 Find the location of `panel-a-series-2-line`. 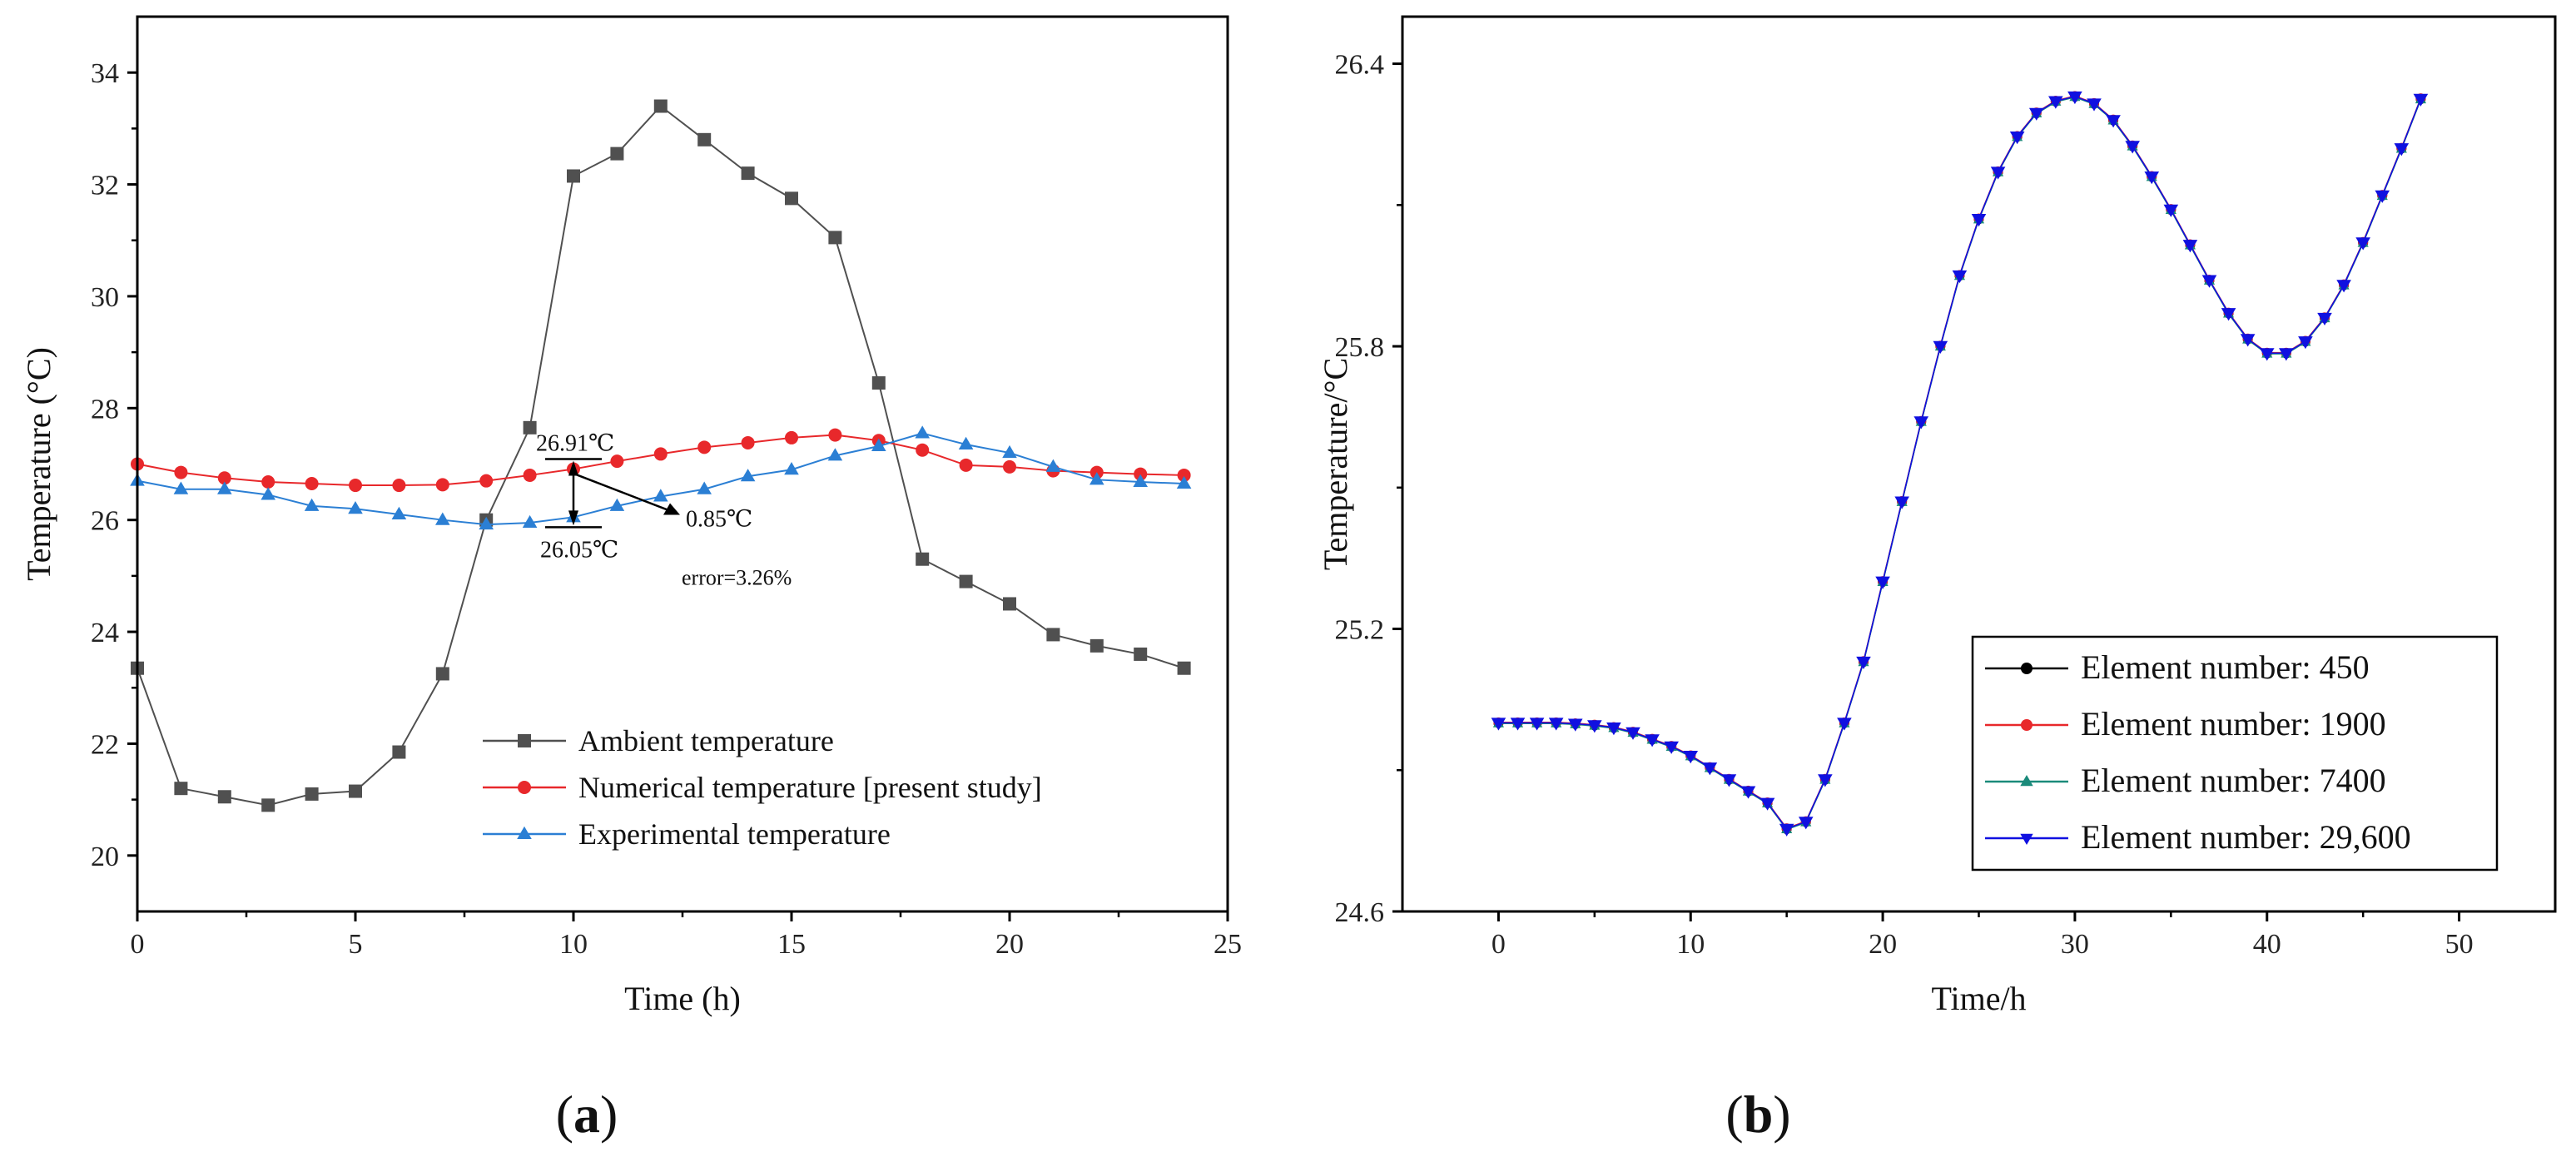

panel-a-series-2-line is located at coordinates (660, 479).